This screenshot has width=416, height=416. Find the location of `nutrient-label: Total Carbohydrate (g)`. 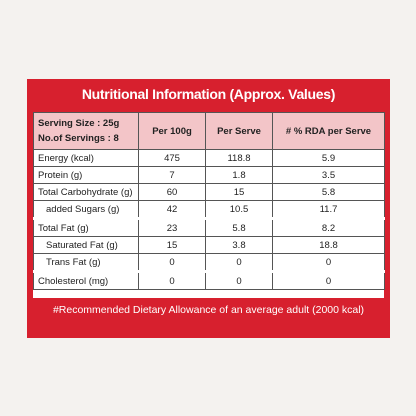

nutrient-label: Total Carbohydrate (g) is located at coordinates (86, 192).